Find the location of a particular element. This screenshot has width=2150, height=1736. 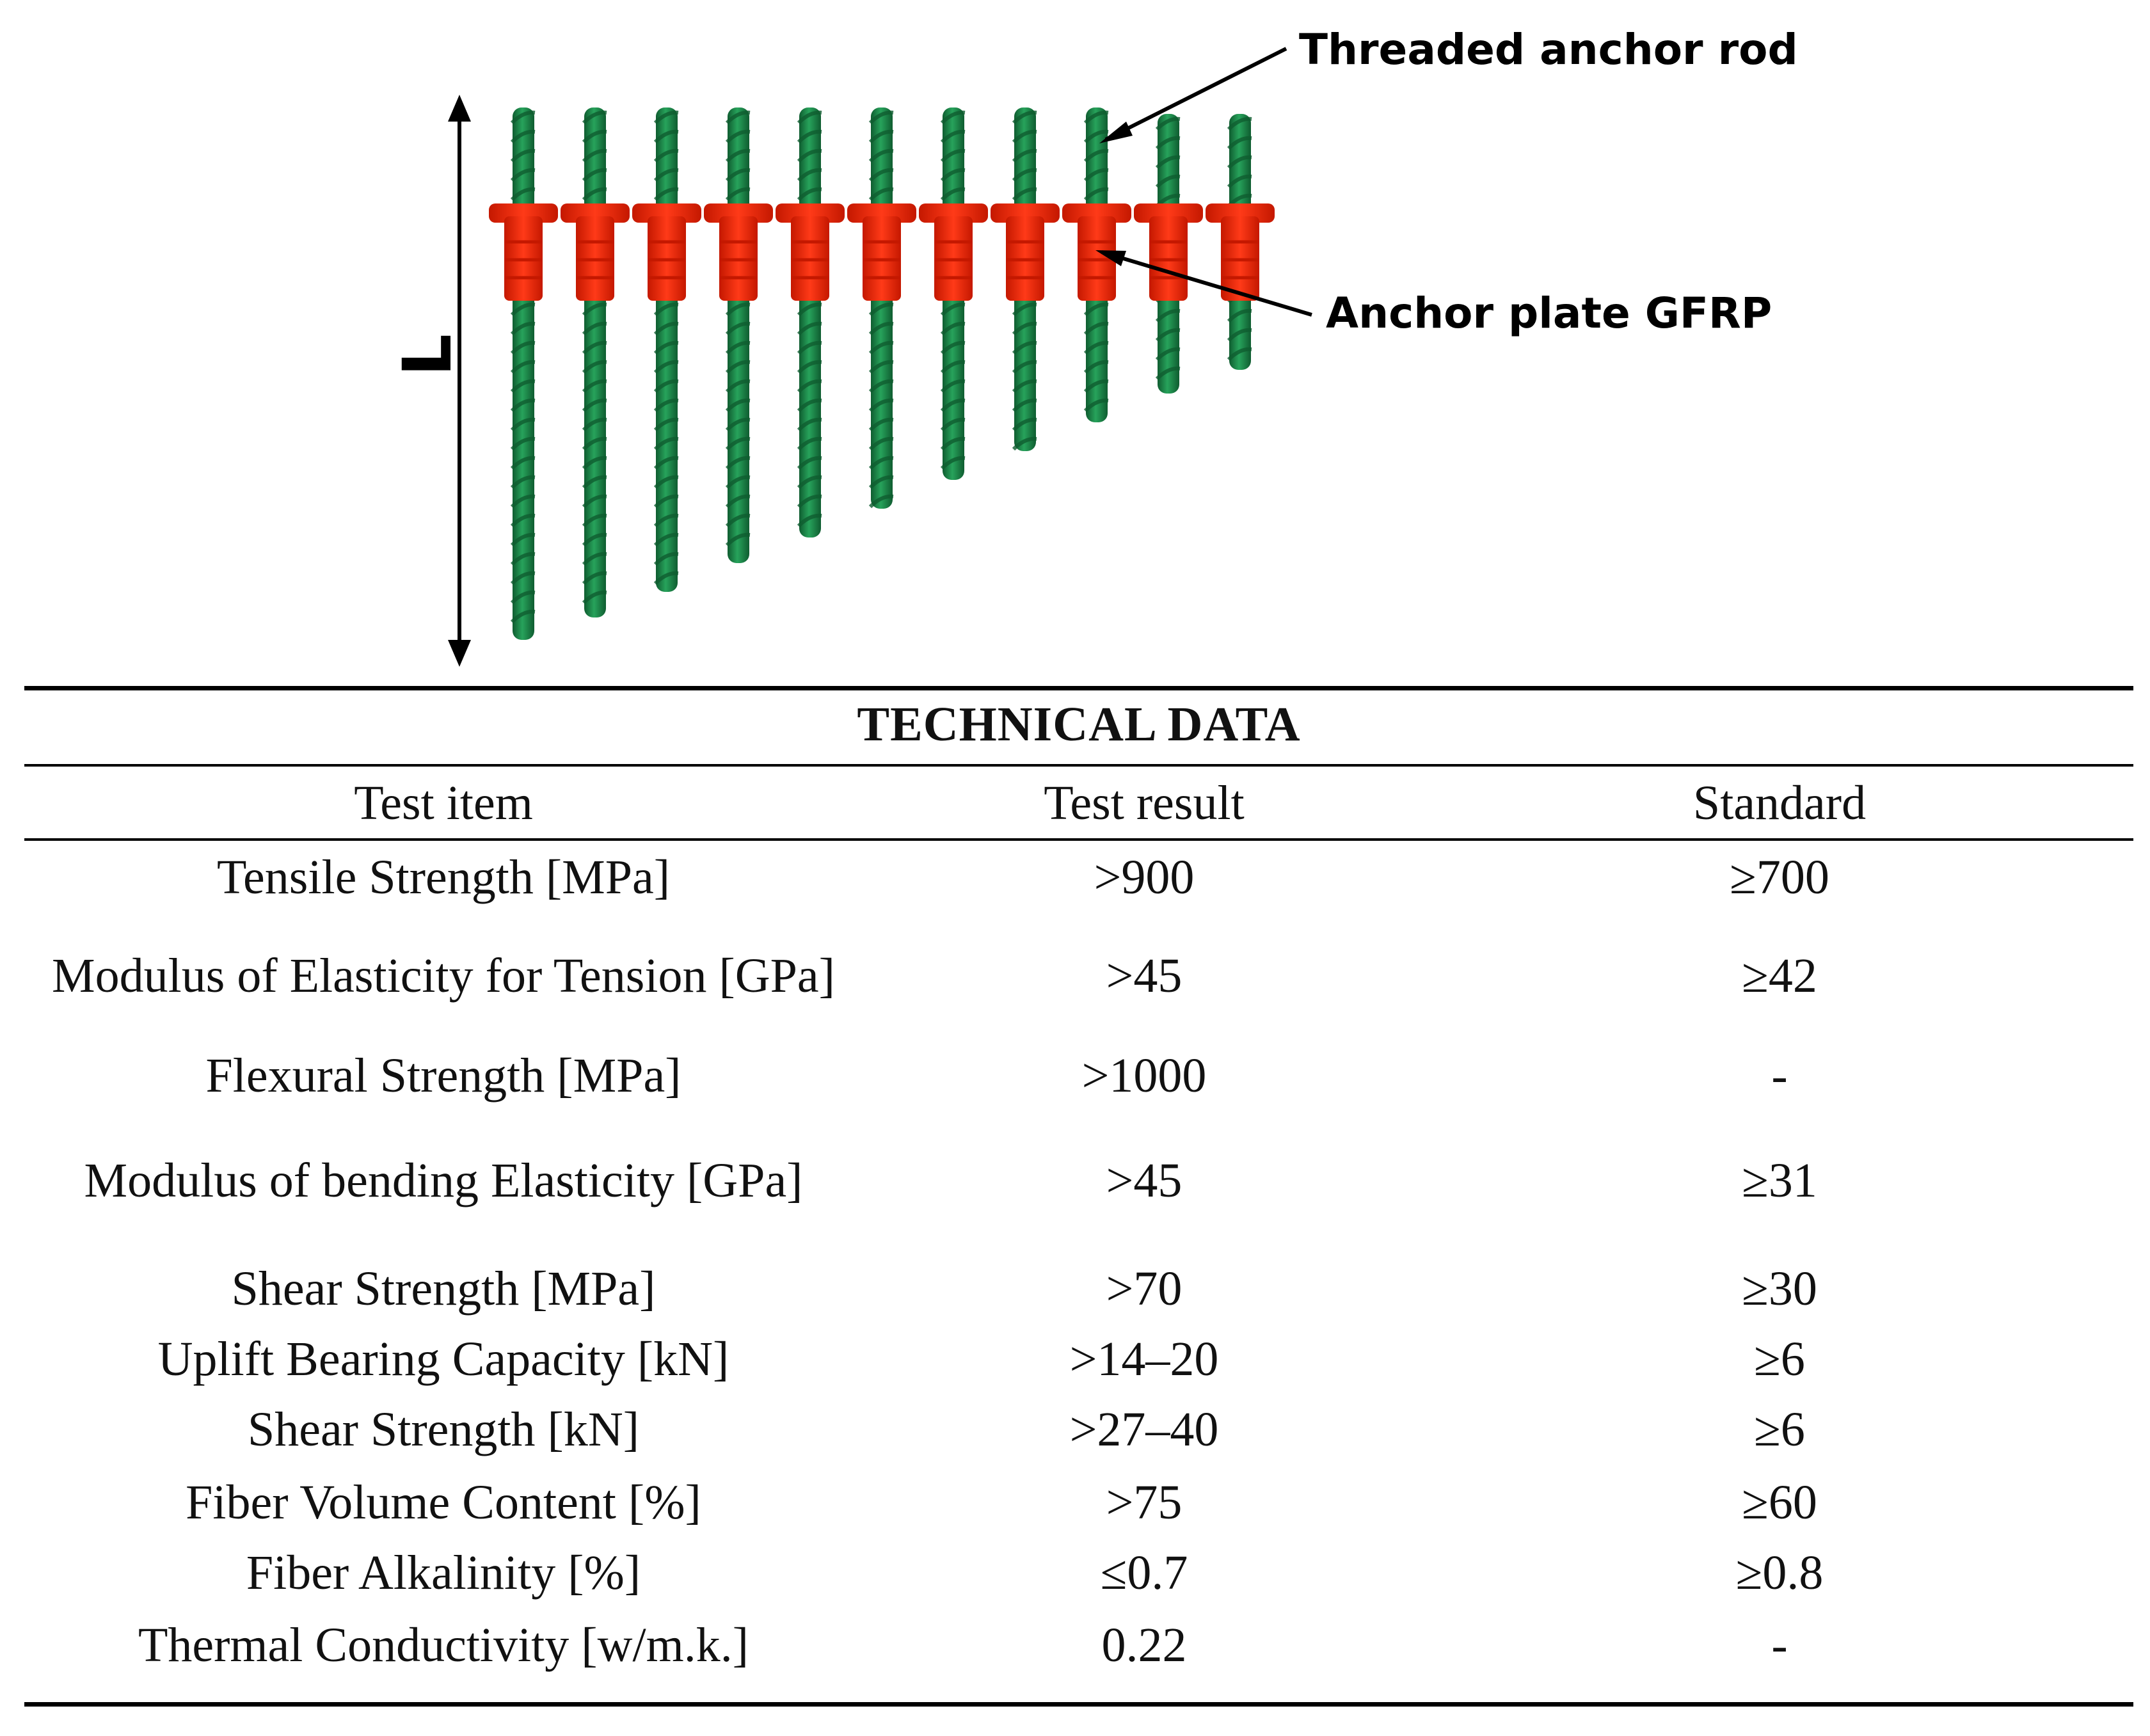

title-rule is located at coordinates (1078, 765).